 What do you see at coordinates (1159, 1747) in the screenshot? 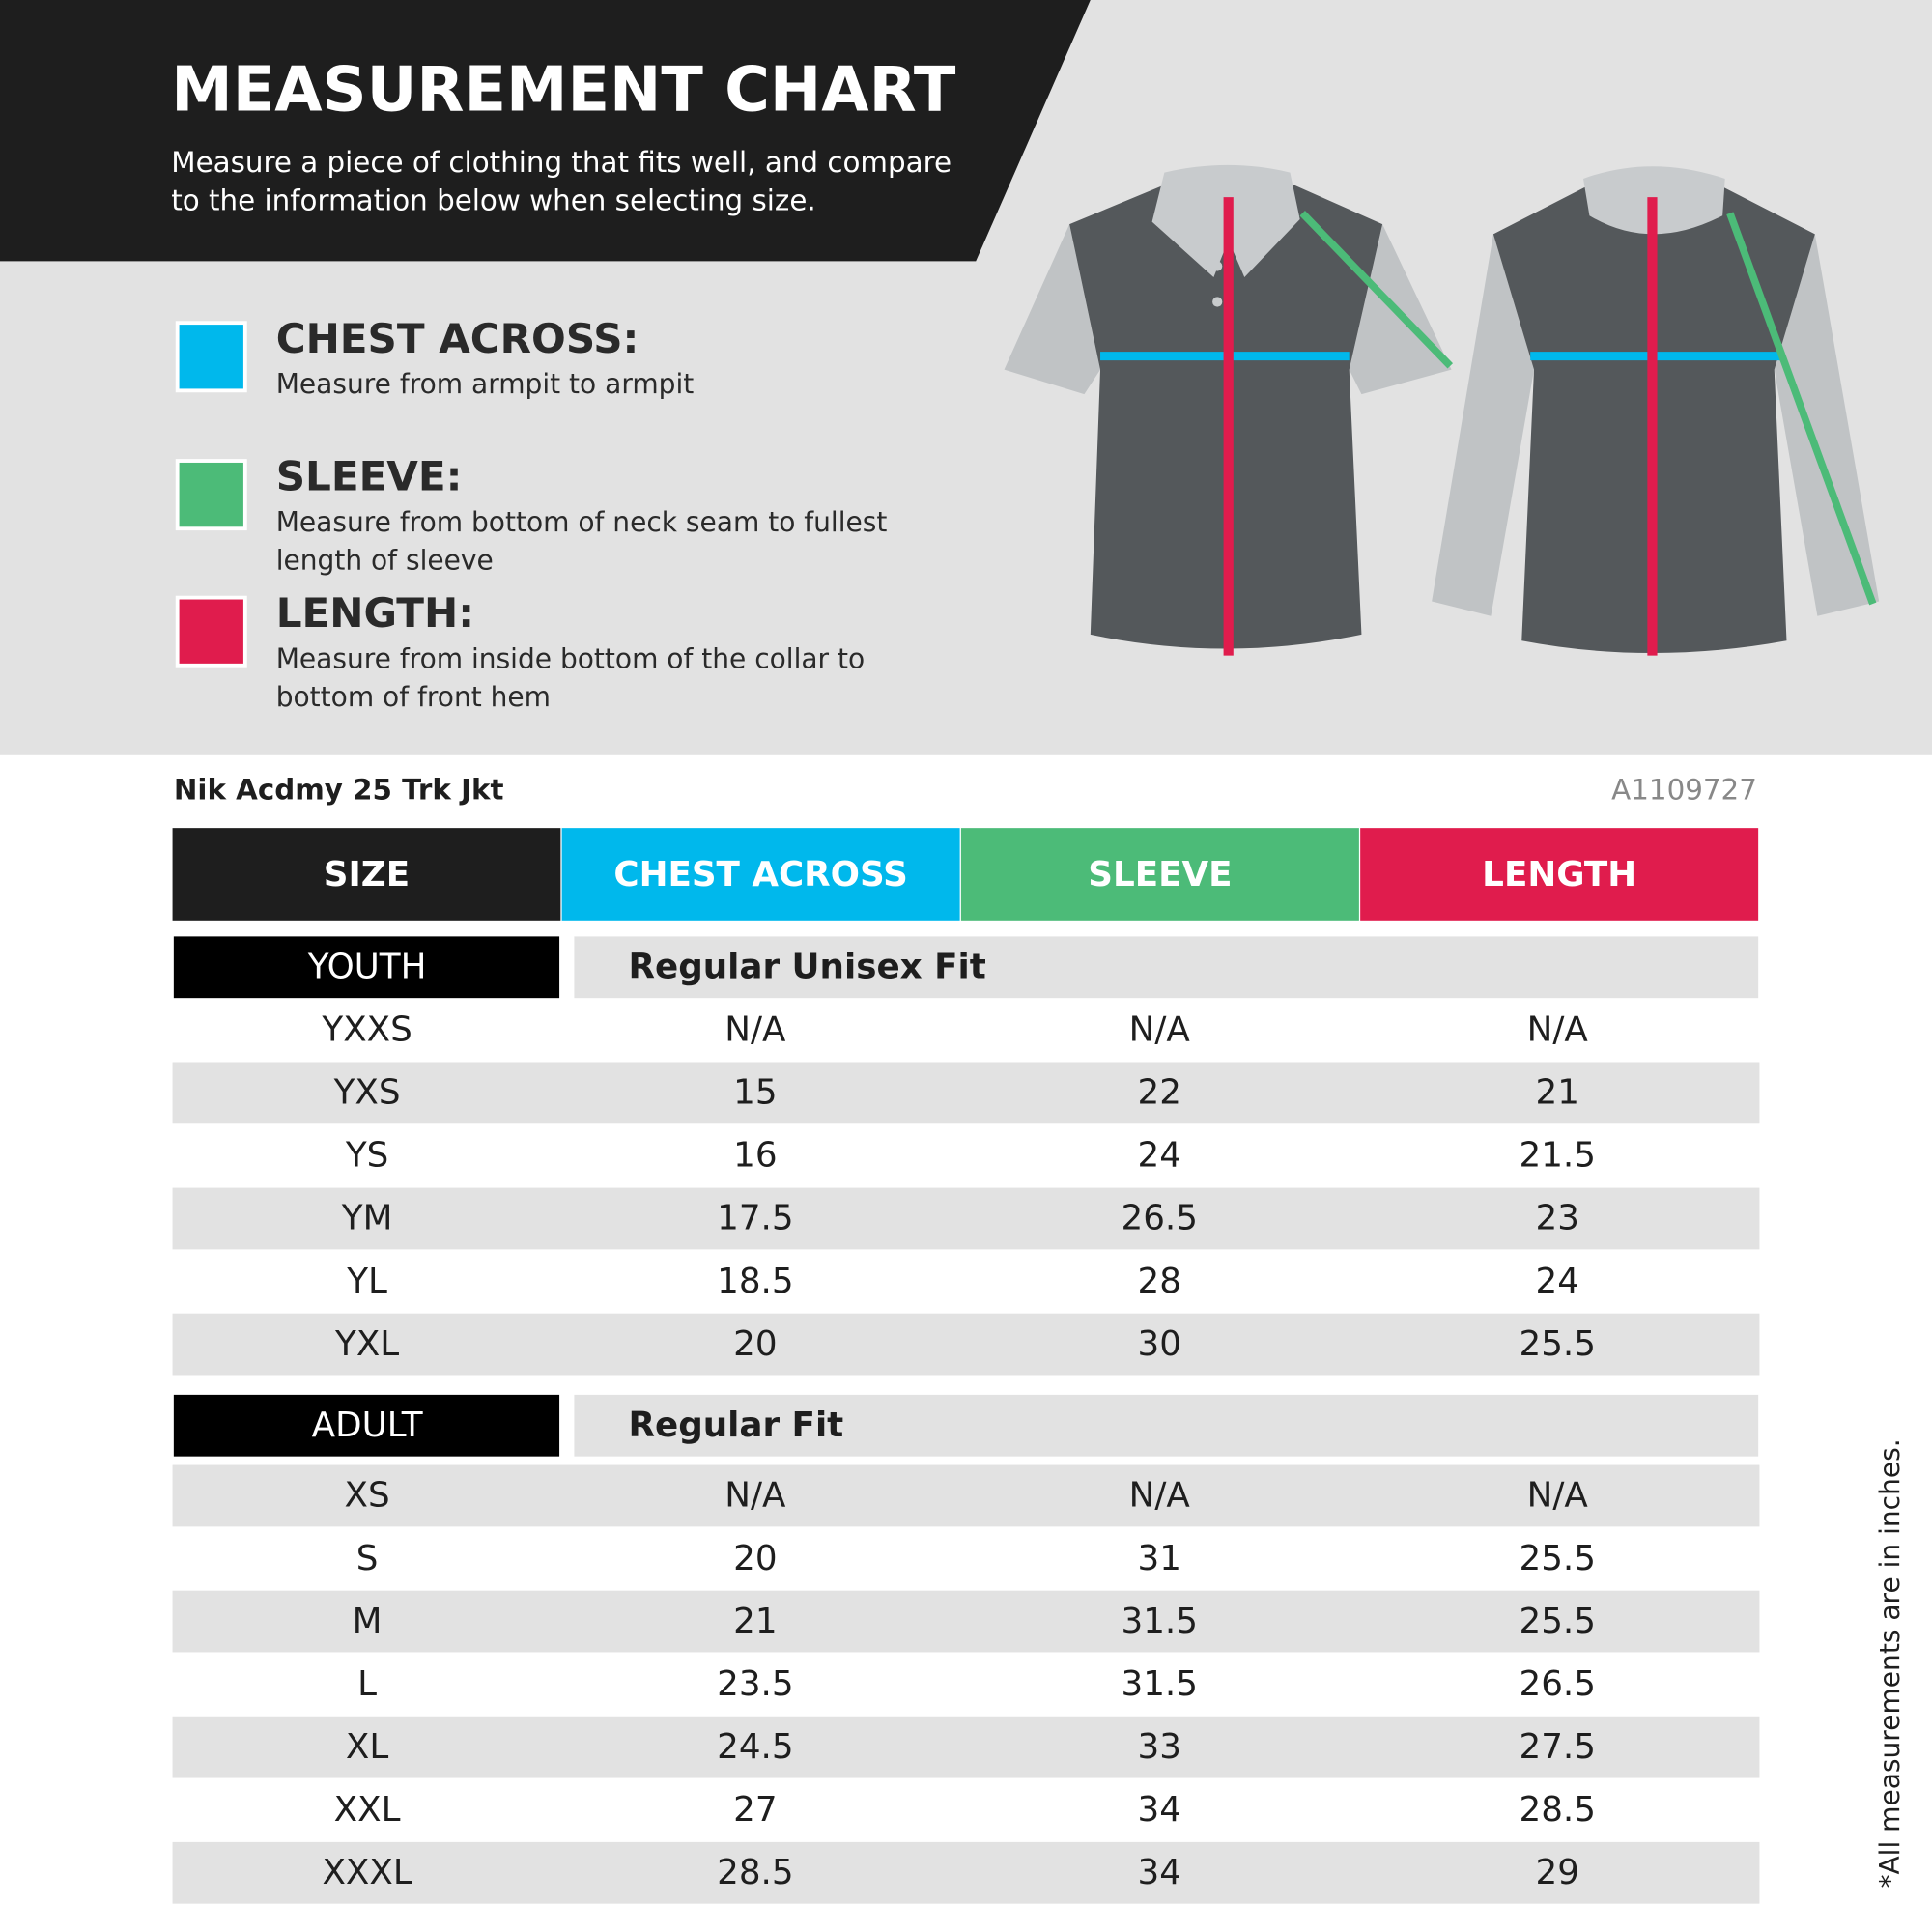
I see `value-cell: 33` at bounding box center [1159, 1747].